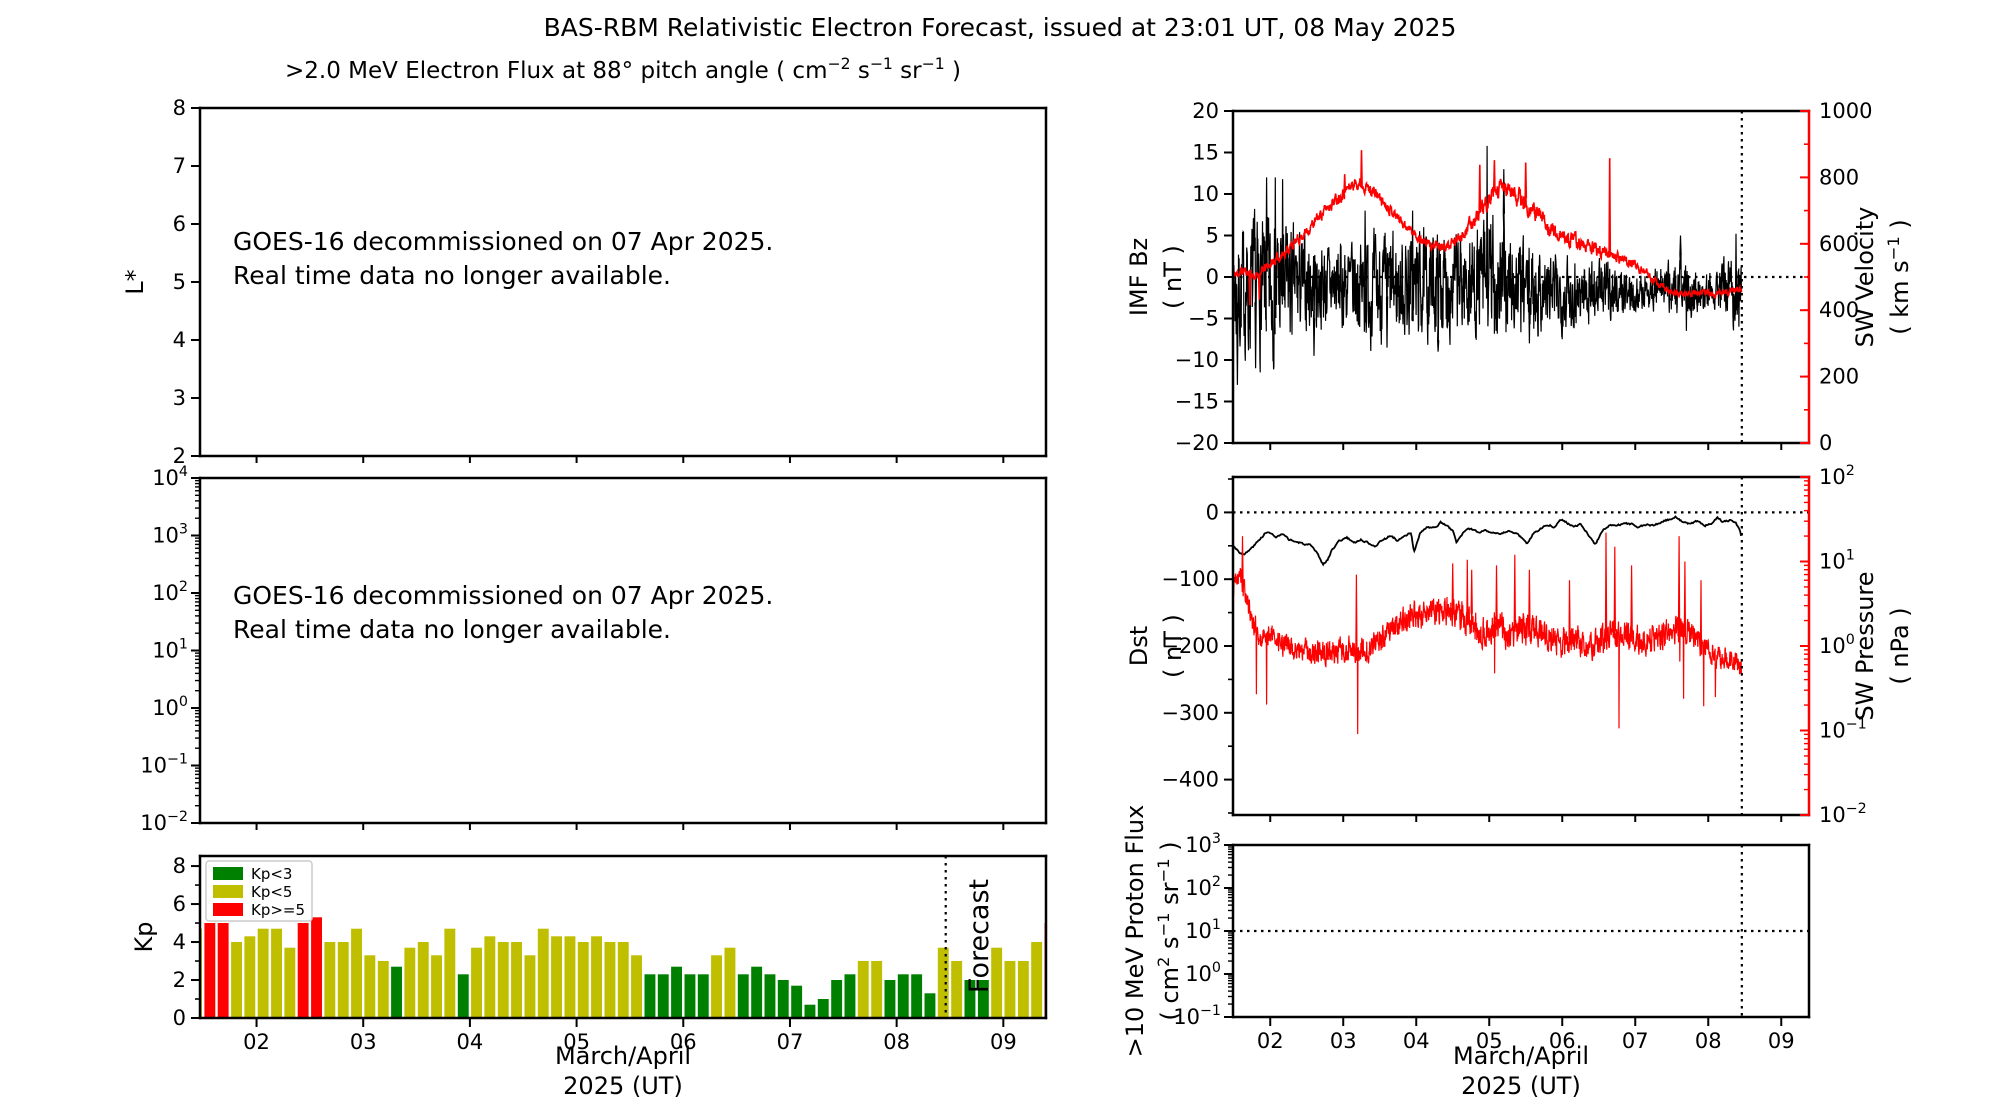 The image size is (2000, 1100). Describe the element at coordinates (1190, 646) in the screenshot. I see `tick-label: −200` at that location.